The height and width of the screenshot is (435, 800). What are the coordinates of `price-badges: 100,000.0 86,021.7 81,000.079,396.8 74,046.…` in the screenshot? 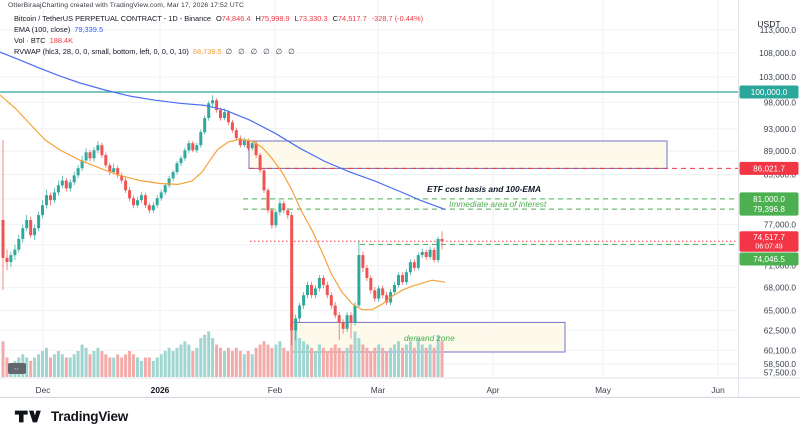 It's located at (769, 175).